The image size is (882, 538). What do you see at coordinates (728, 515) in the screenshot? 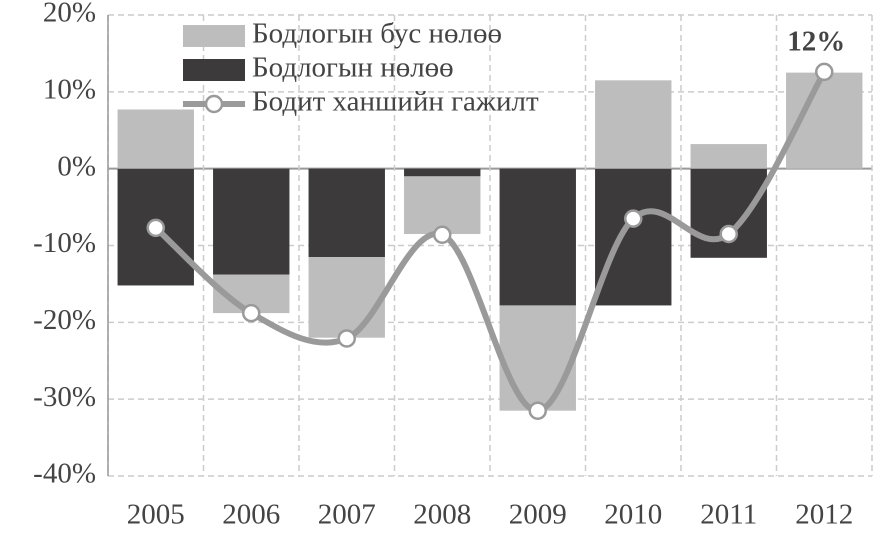
I see `x-tick-label: 2011` at bounding box center [728, 515].